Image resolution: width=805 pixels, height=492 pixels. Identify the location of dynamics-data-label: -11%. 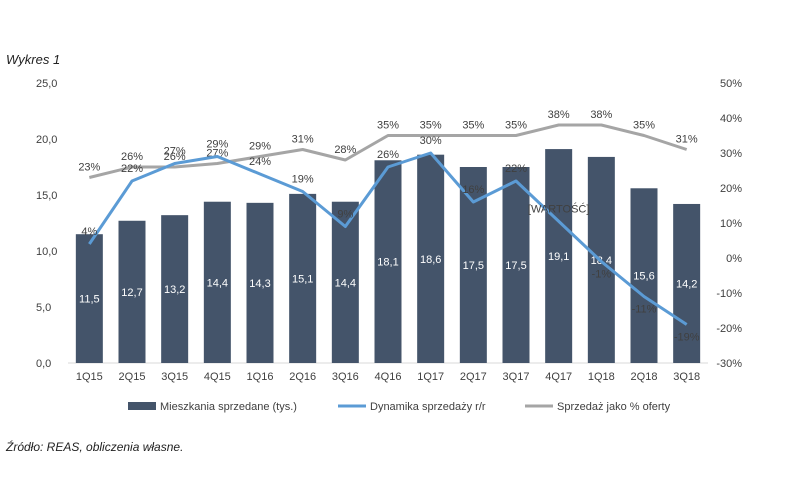
(644, 310).